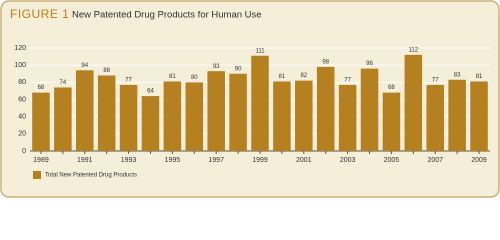 The image size is (500, 240). Describe the element at coordinates (37, 175) in the screenshot. I see `legend-swatch` at that location.